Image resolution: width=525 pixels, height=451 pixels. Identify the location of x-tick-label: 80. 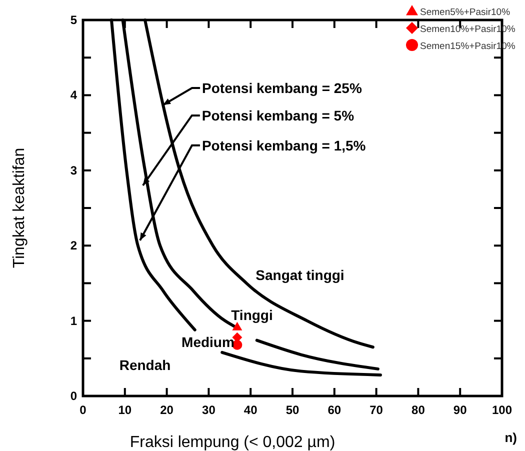
(419, 410).